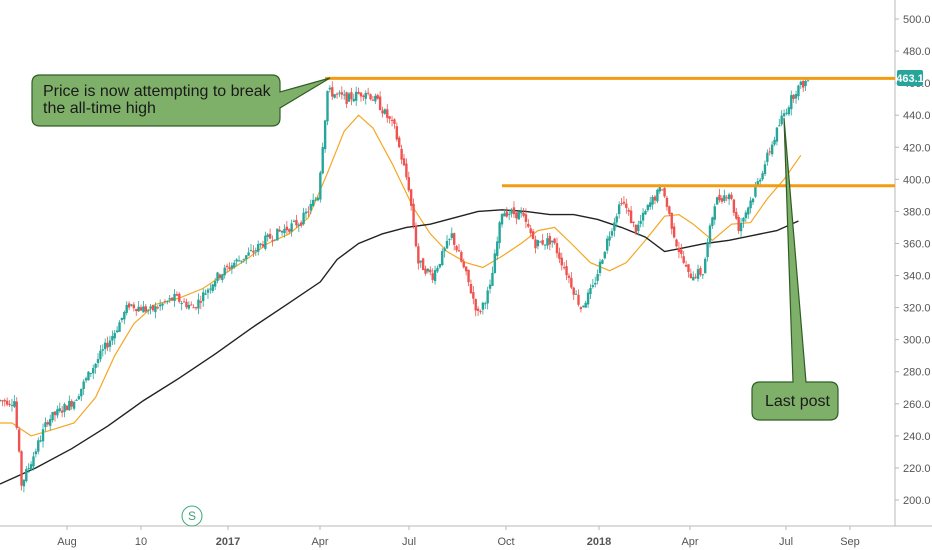 Image resolution: width=932 pixels, height=550 pixels. Describe the element at coordinates (610, 132) in the screenshot. I see `resistance-lines` at that location.